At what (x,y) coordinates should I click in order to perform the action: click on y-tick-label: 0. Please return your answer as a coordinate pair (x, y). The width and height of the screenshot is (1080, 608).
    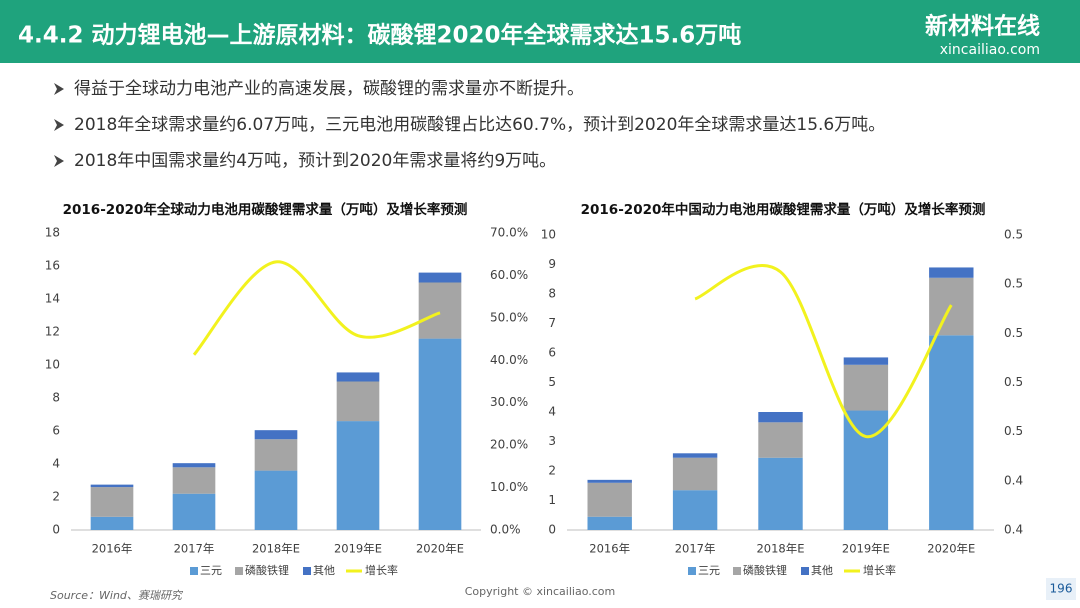
    Looking at the image, I should click on (56, 530).